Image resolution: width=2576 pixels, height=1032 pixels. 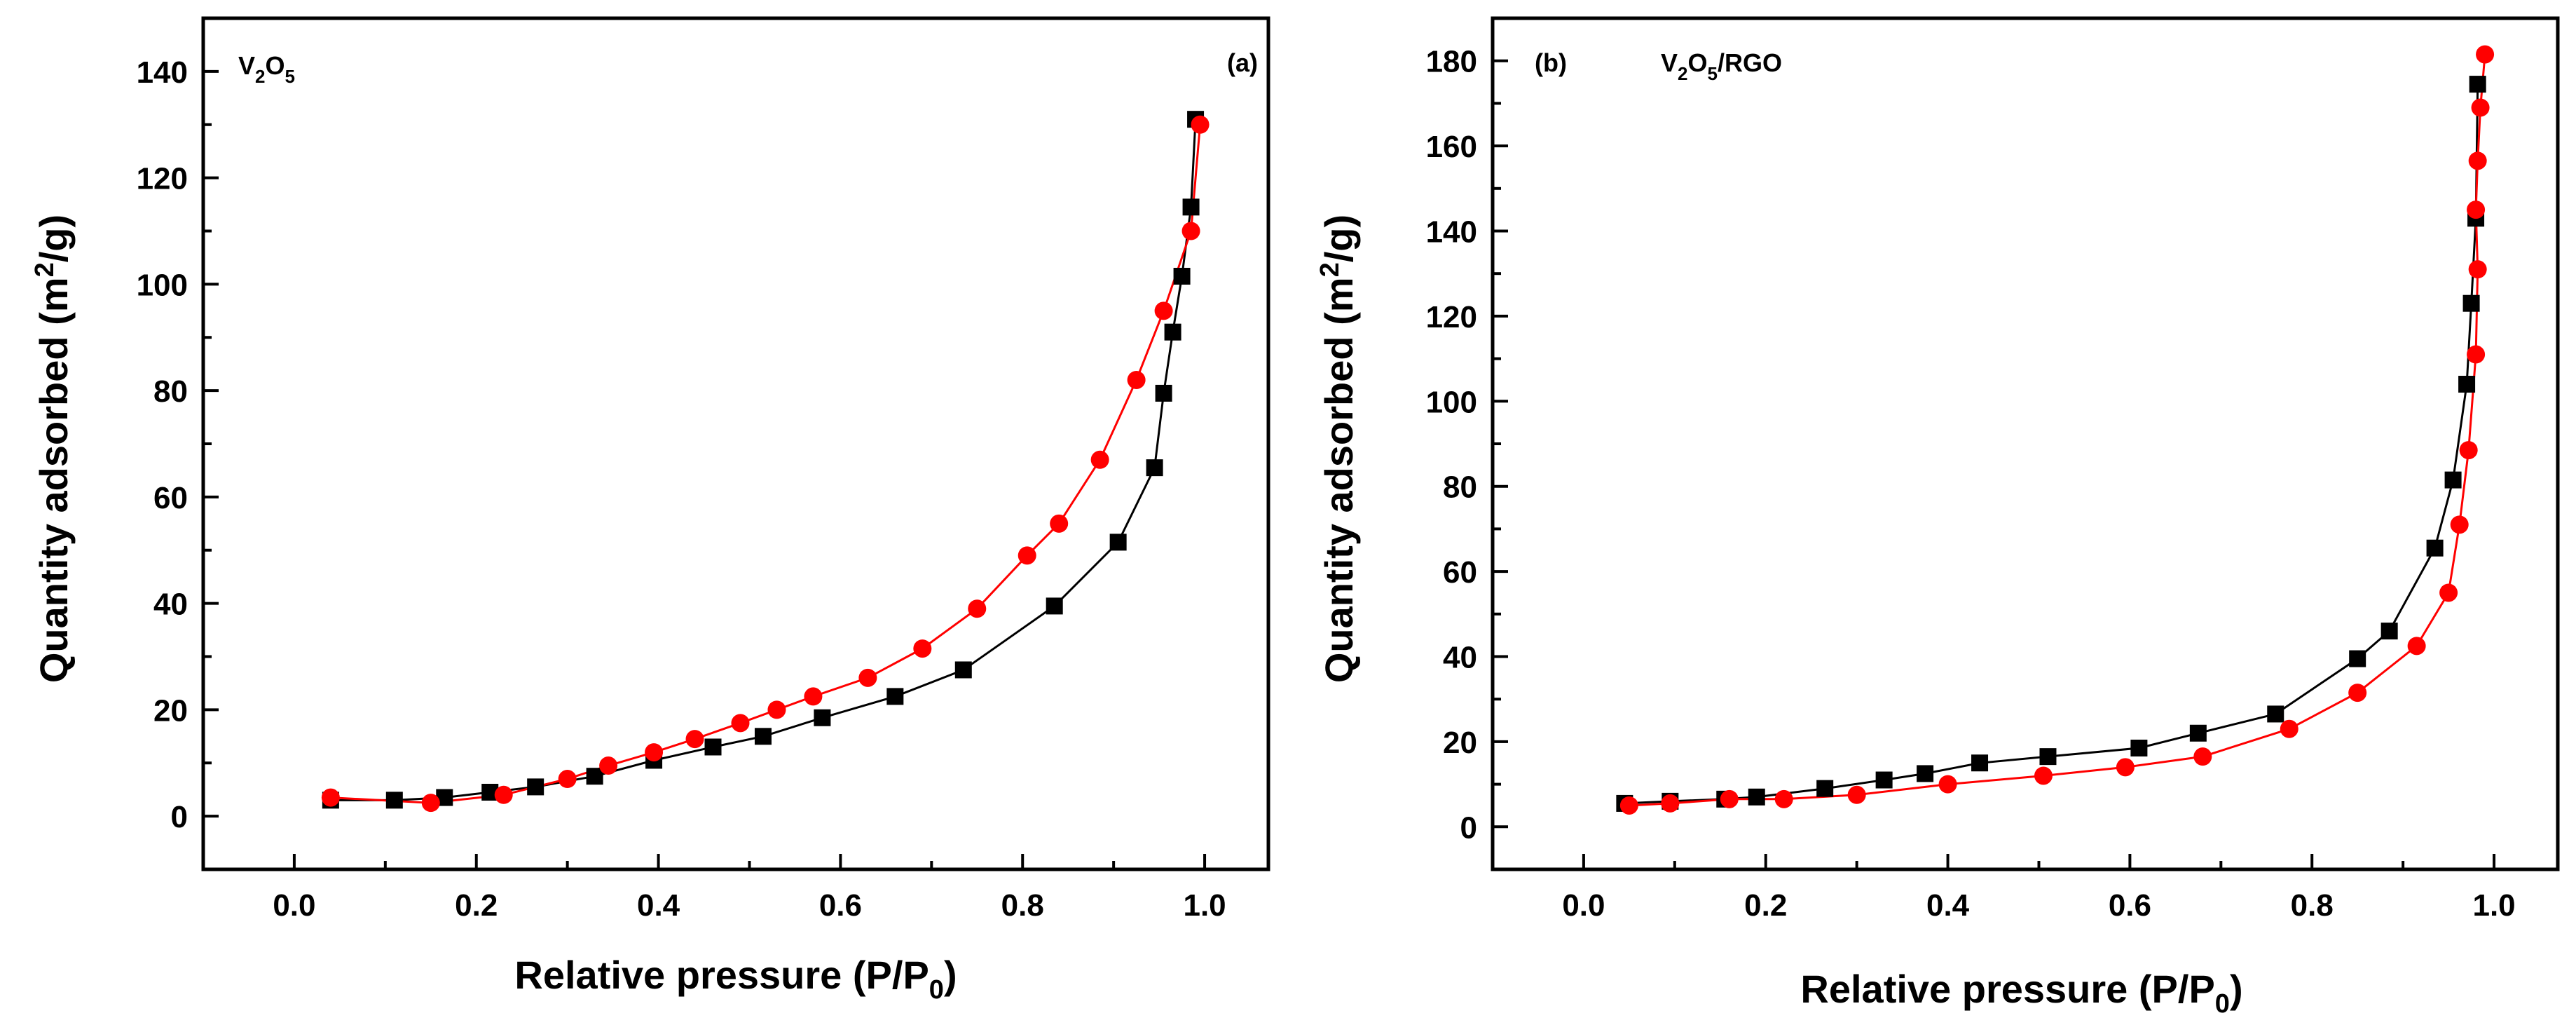 I want to click on x-tick-label-a-2: 0.4, so click(x=659, y=906).